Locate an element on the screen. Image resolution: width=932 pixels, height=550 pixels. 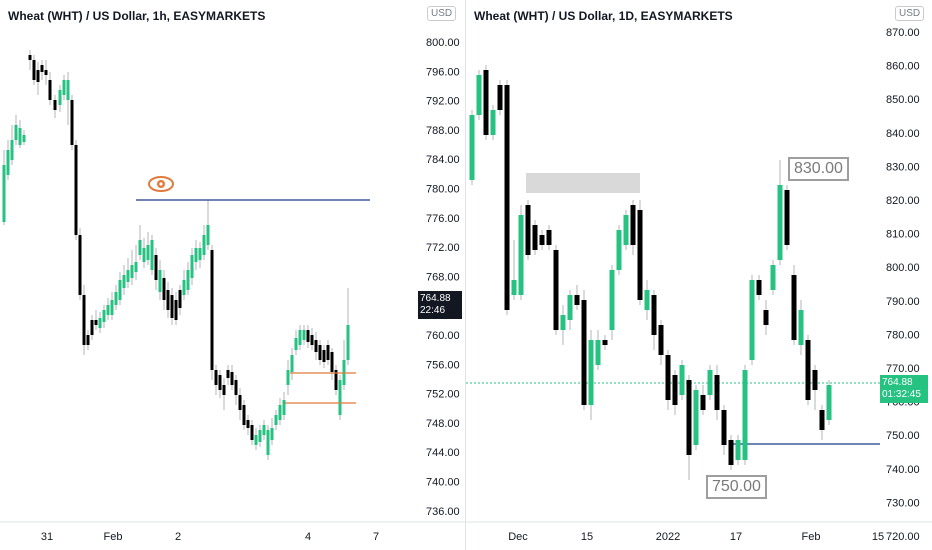
price-axis-label: 860.00 is located at coordinates (903, 67).